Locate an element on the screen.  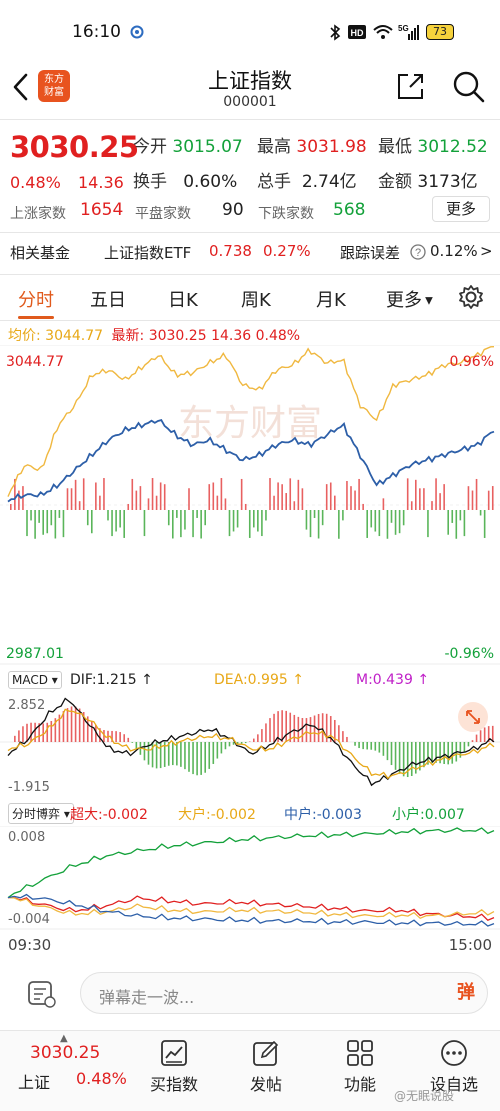
tab-daily-k: 日K is located at coordinates (183, 300).